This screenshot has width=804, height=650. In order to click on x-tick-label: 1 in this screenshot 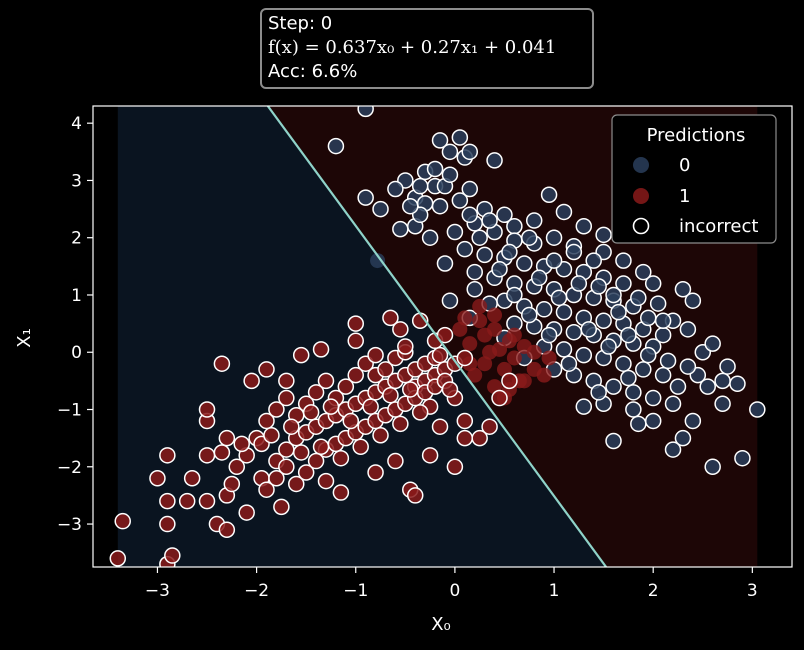, I will do `click(554, 591)`.